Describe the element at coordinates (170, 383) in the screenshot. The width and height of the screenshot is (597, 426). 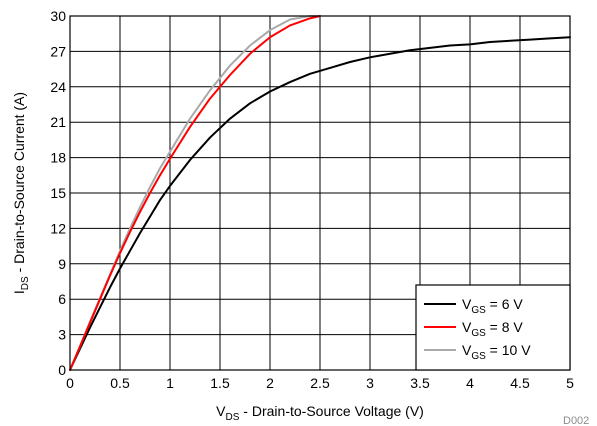
I see `x-tick-label: 1` at that location.